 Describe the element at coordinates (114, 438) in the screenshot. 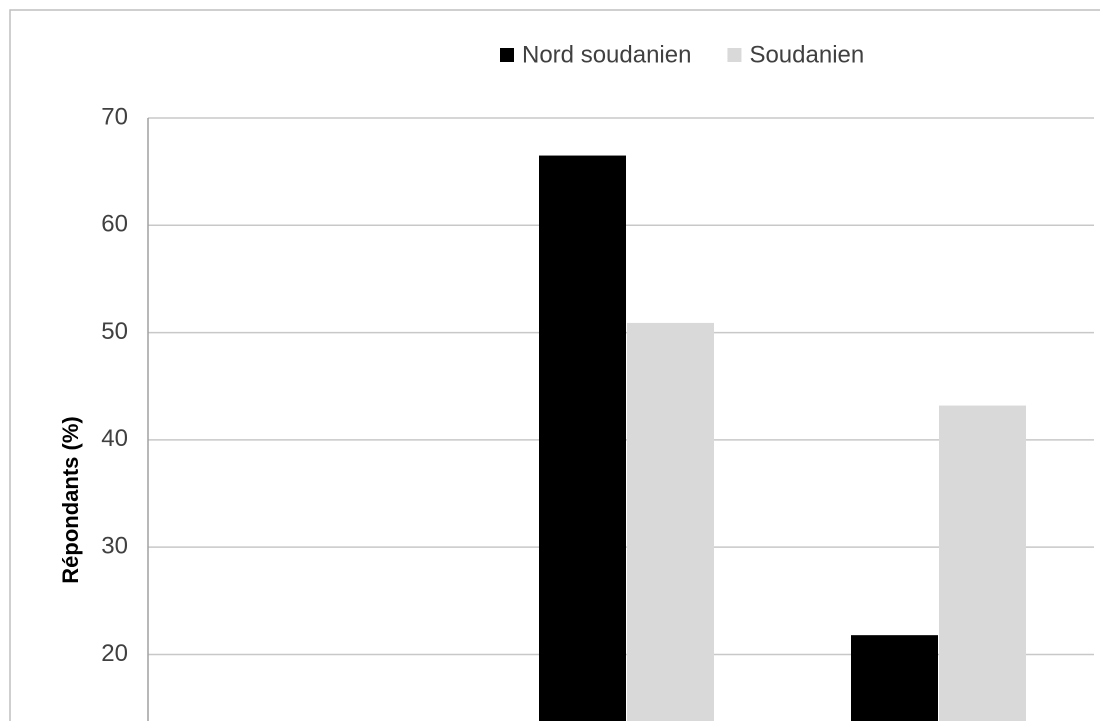

I see `y-tick-label: 40` at that location.